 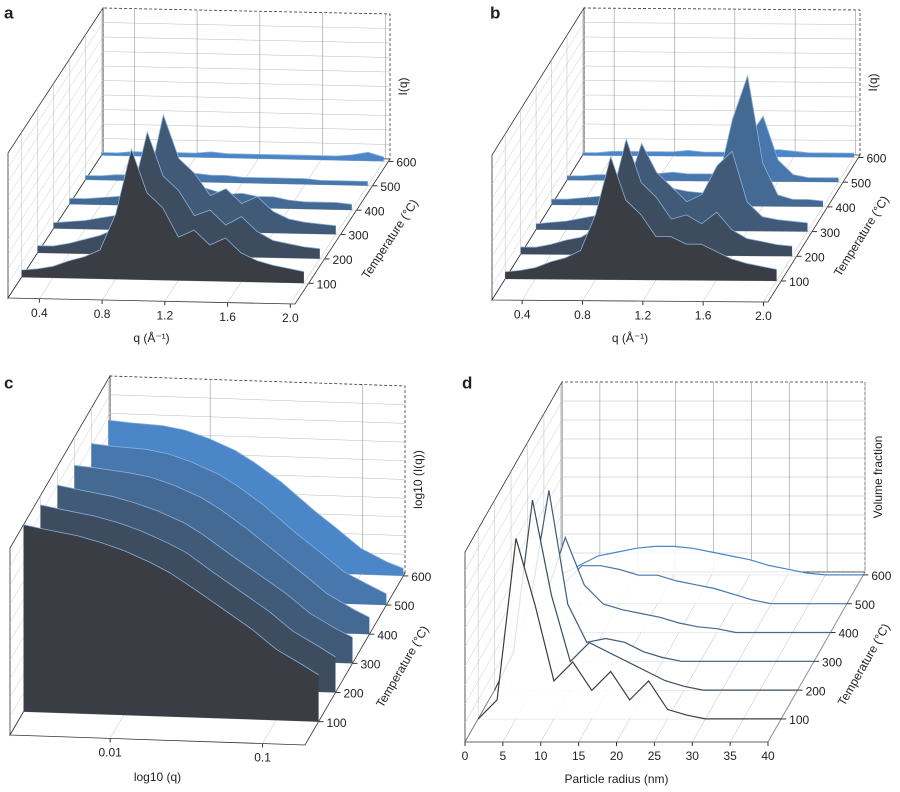 I want to click on panel-label: d, so click(x=467, y=382).